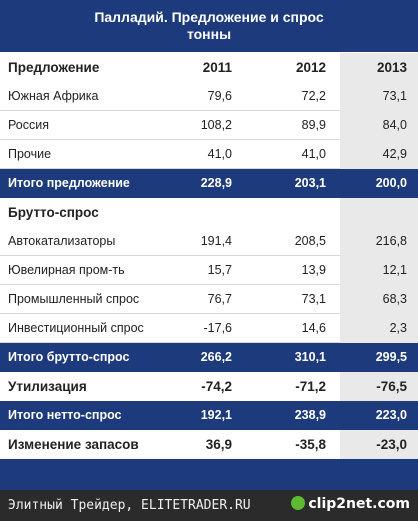  What do you see at coordinates (310, 183) in the screenshot?
I see `cell: 203,1` at bounding box center [310, 183].